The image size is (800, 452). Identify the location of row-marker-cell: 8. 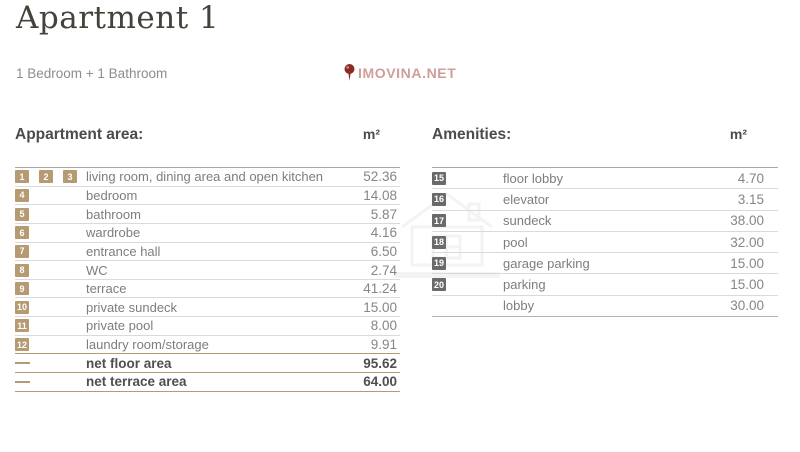
(50, 270).